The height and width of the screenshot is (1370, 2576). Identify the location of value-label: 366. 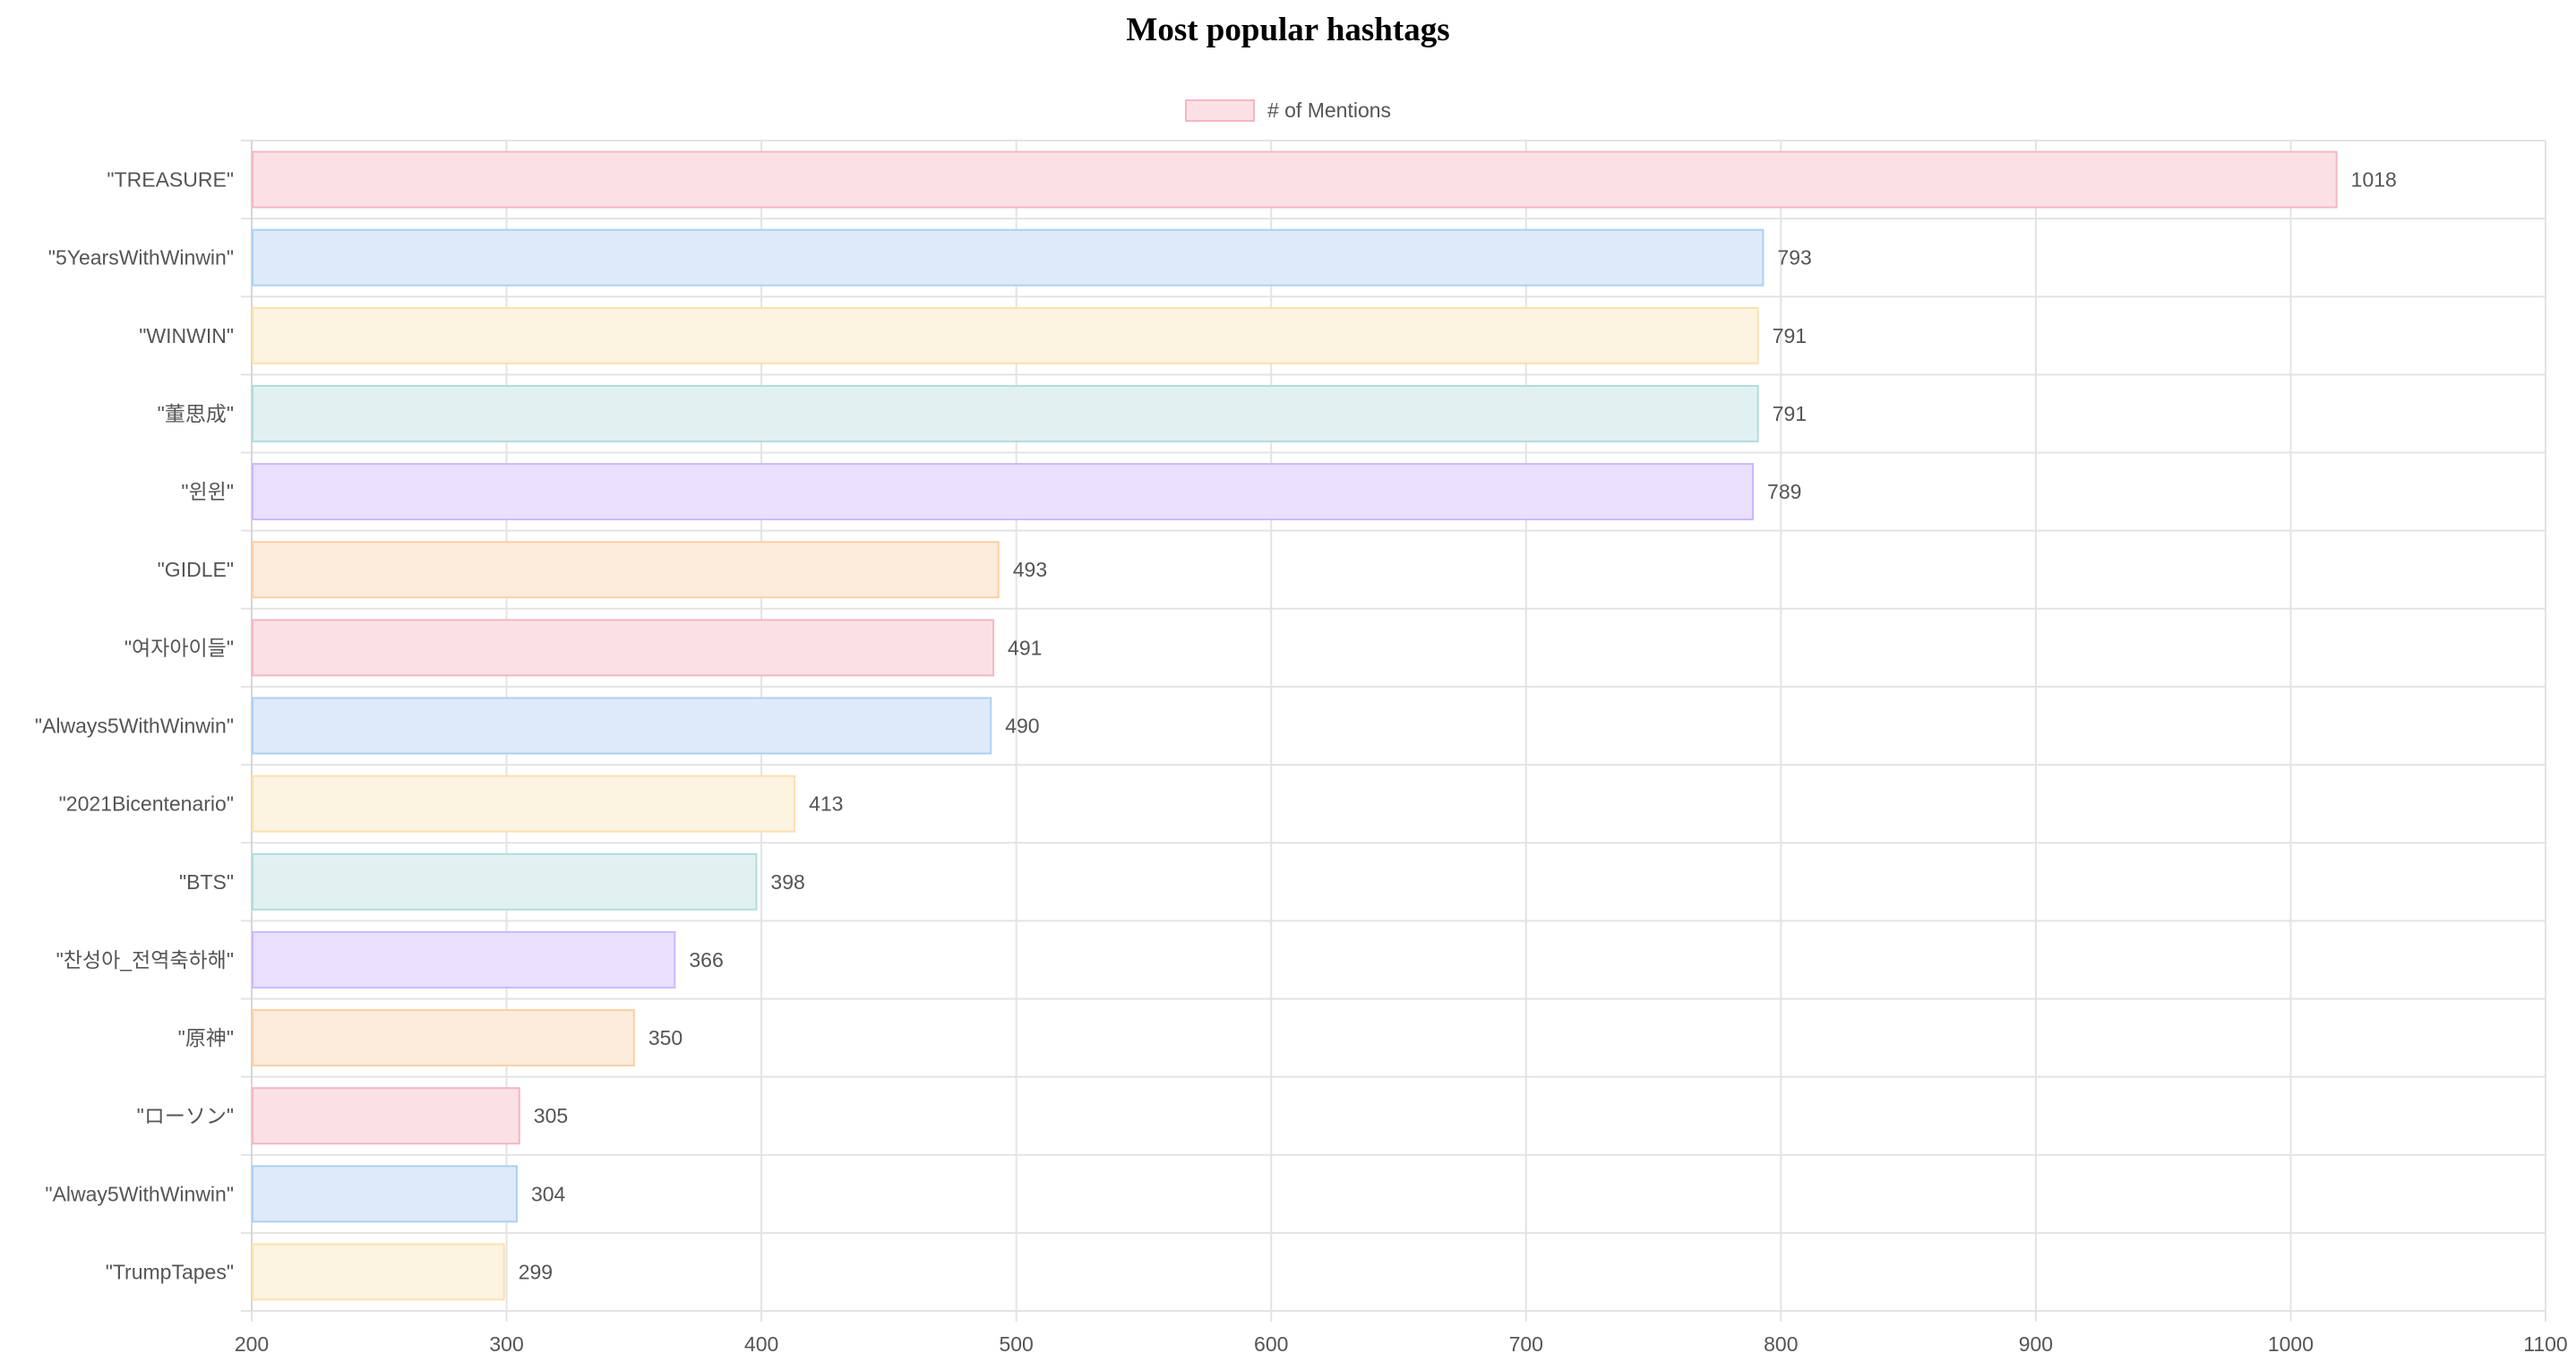
(706, 960).